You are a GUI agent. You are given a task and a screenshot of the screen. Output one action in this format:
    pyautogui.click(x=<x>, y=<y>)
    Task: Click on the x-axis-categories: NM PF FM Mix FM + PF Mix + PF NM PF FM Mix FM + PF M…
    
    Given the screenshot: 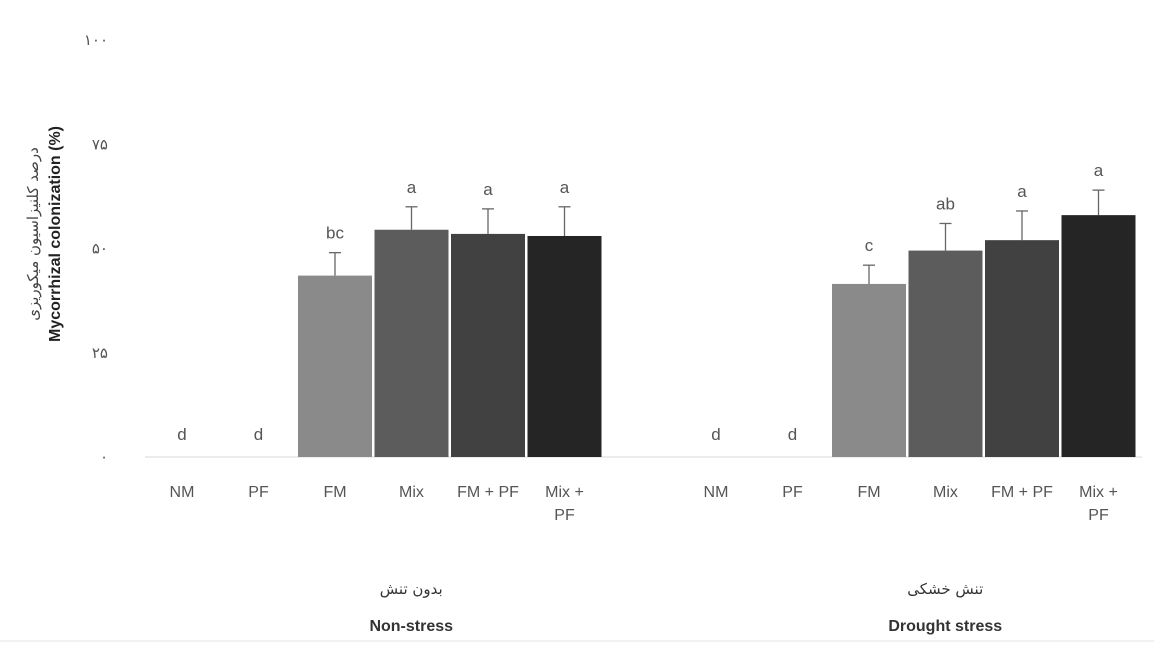 What is the action you would take?
    pyautogui.click(x=644, y=504)
    